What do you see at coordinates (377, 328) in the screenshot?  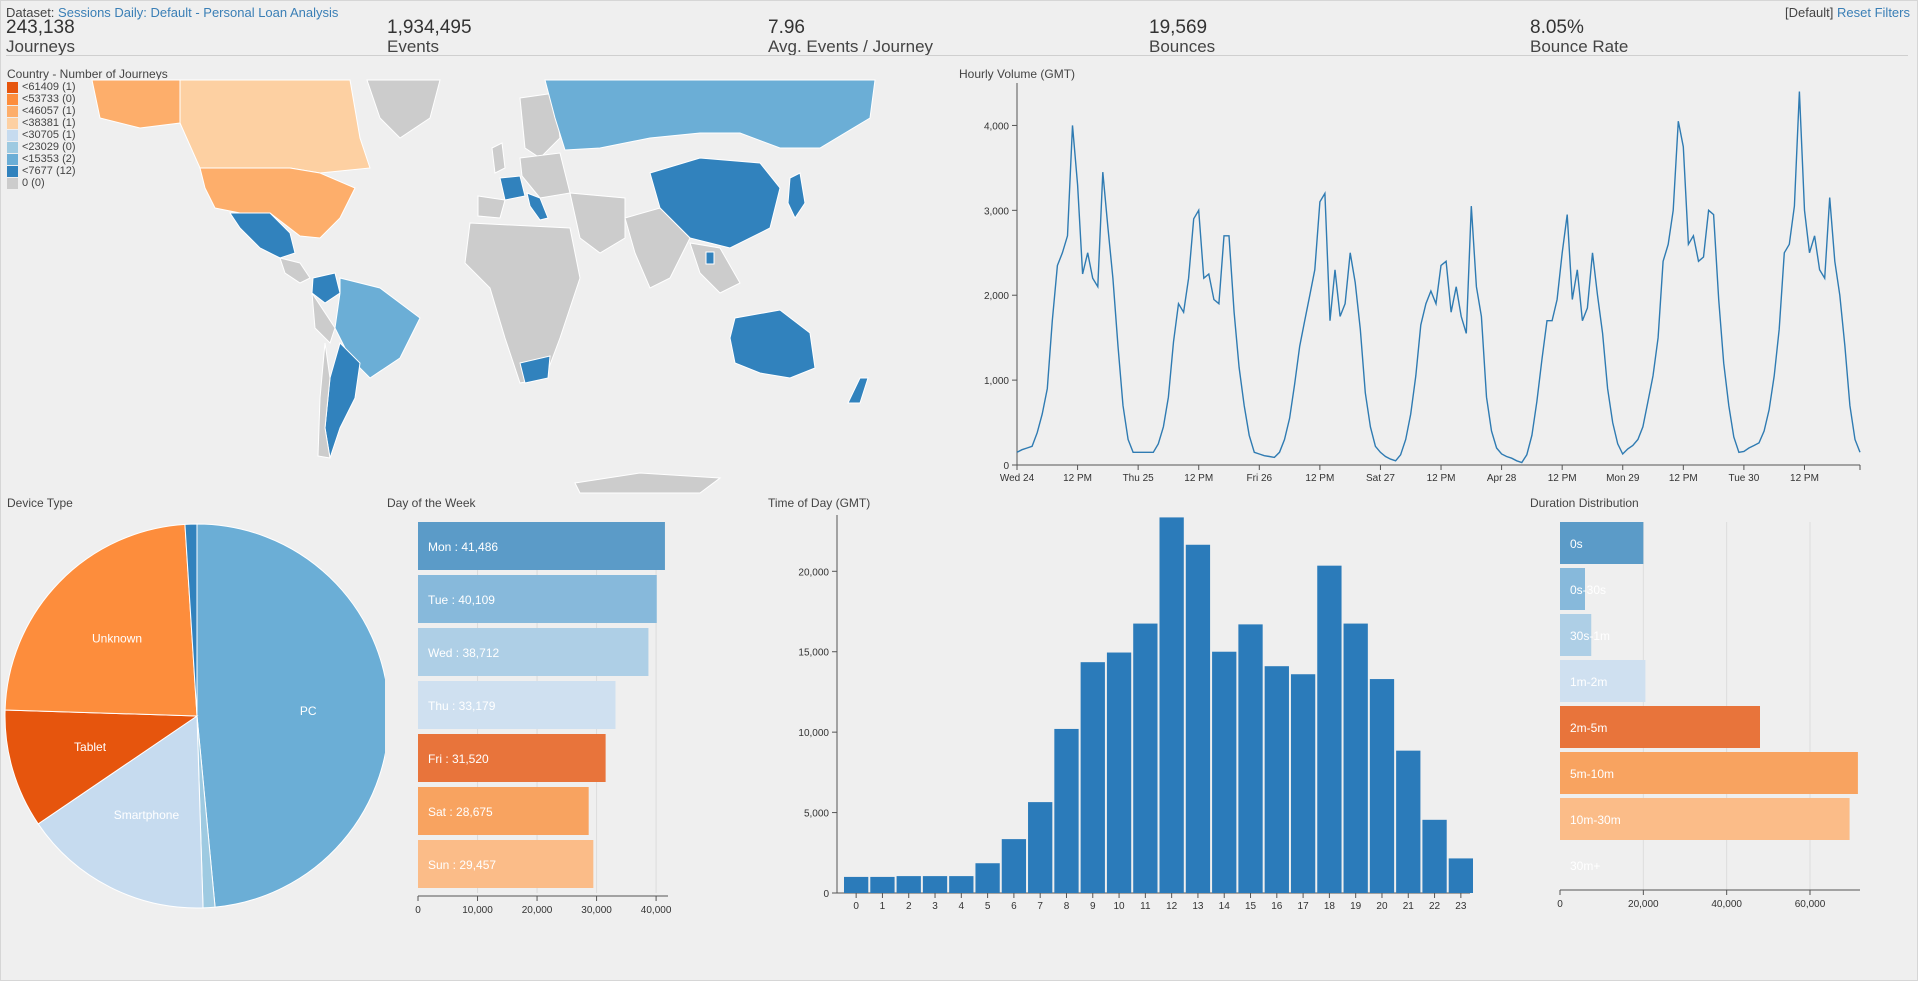 I see `country-brazil` at bounding box center [377, 328].